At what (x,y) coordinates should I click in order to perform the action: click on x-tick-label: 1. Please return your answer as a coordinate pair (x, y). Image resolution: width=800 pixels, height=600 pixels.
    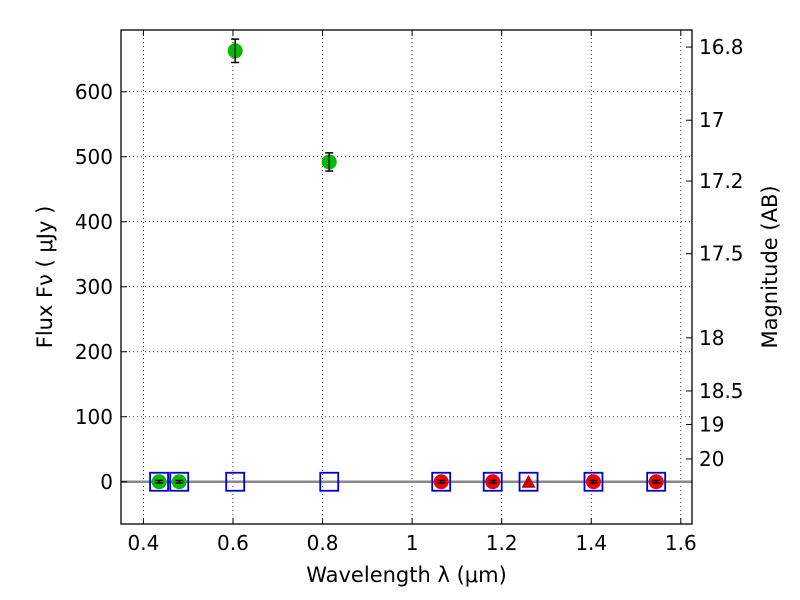
    Looking at the image, I should click on (412, 543).